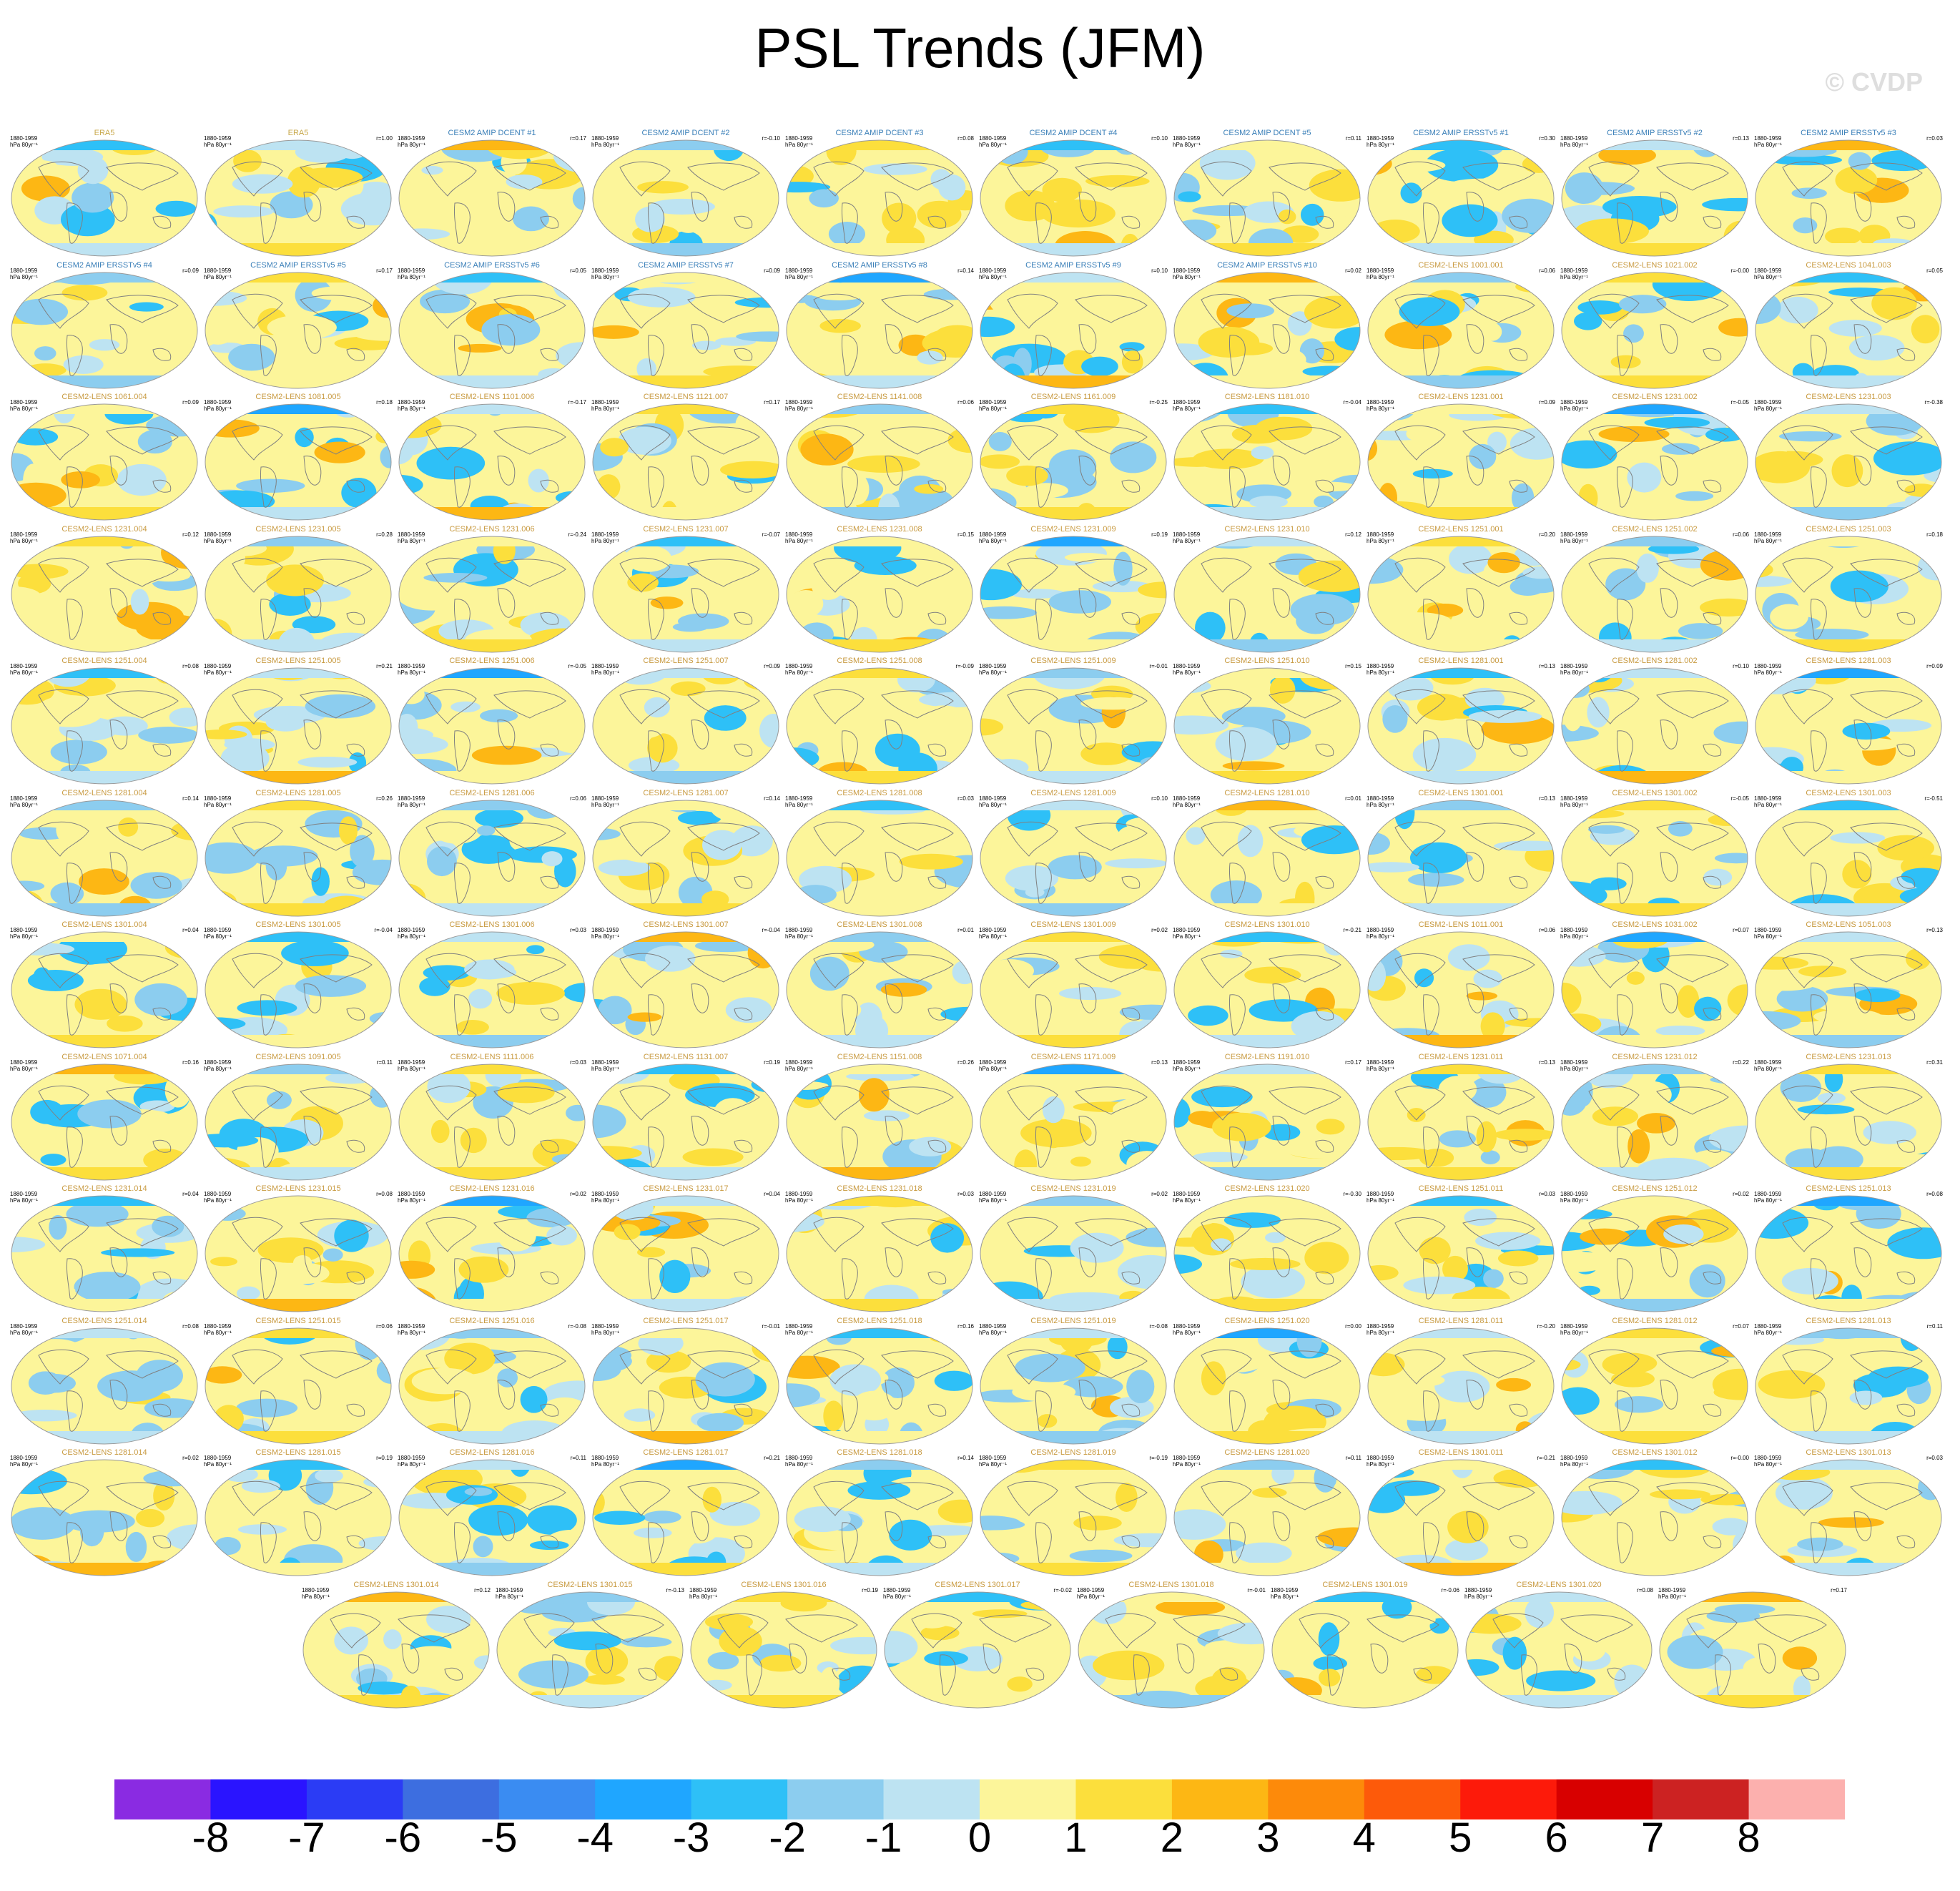  Describe the element at coordinates (965, 930) in the screenshot. I see `panel-correlation: r=0.01` at that location.